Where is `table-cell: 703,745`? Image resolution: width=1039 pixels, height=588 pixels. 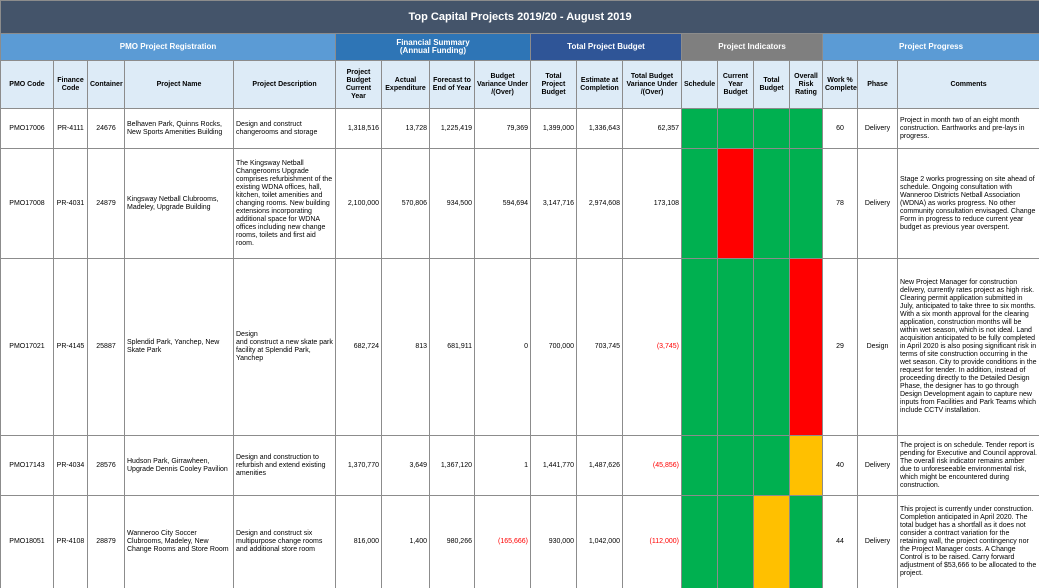 table-cell: 703,745 is located at coordinates (599, 347).